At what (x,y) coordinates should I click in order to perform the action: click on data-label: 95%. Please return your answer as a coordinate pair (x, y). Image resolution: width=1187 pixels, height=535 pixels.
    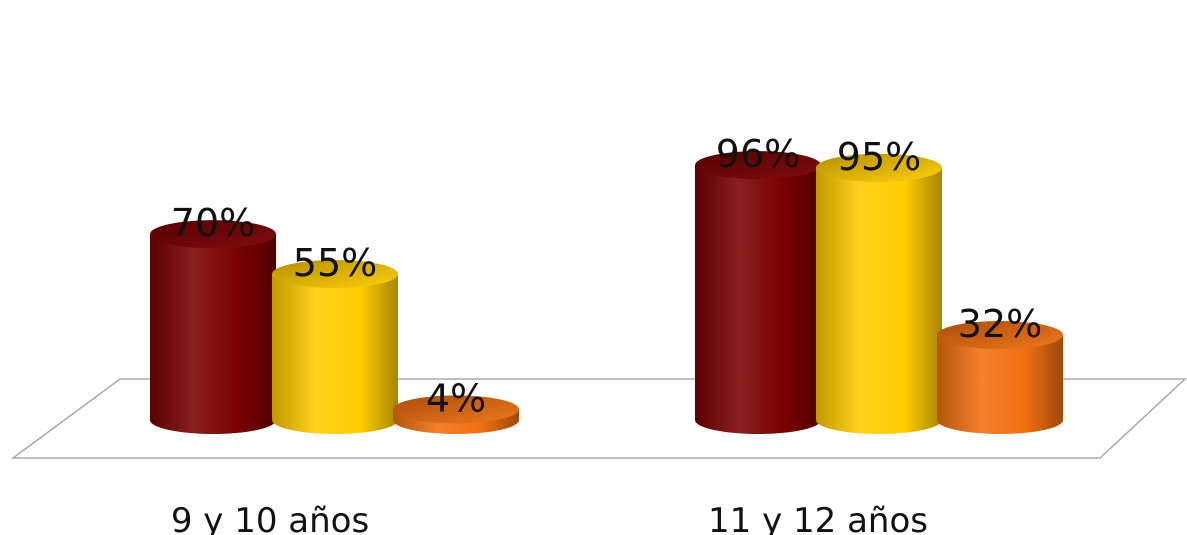
    Looking at the image, I should click on (879, 157).